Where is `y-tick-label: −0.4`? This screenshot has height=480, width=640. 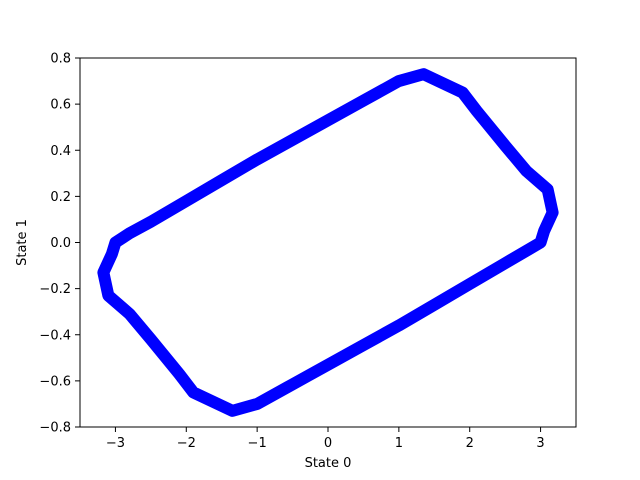
y-tick-label: −0.4 is located at coordinates (55, 335).